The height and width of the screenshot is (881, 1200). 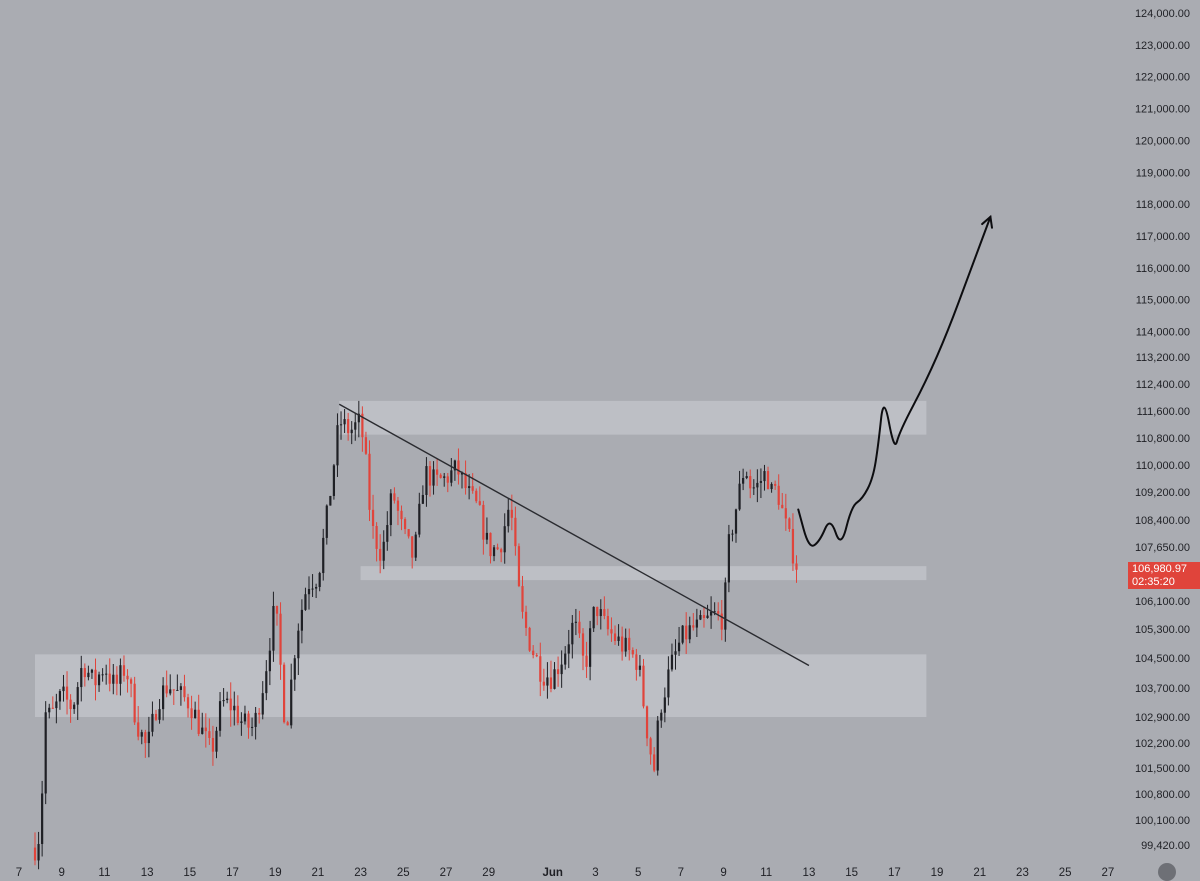 What do you see at coordinates (1162, 659) in the screenshot?
I see `y-tick-label: 104,500.00` at bounding box center [1162, 659].